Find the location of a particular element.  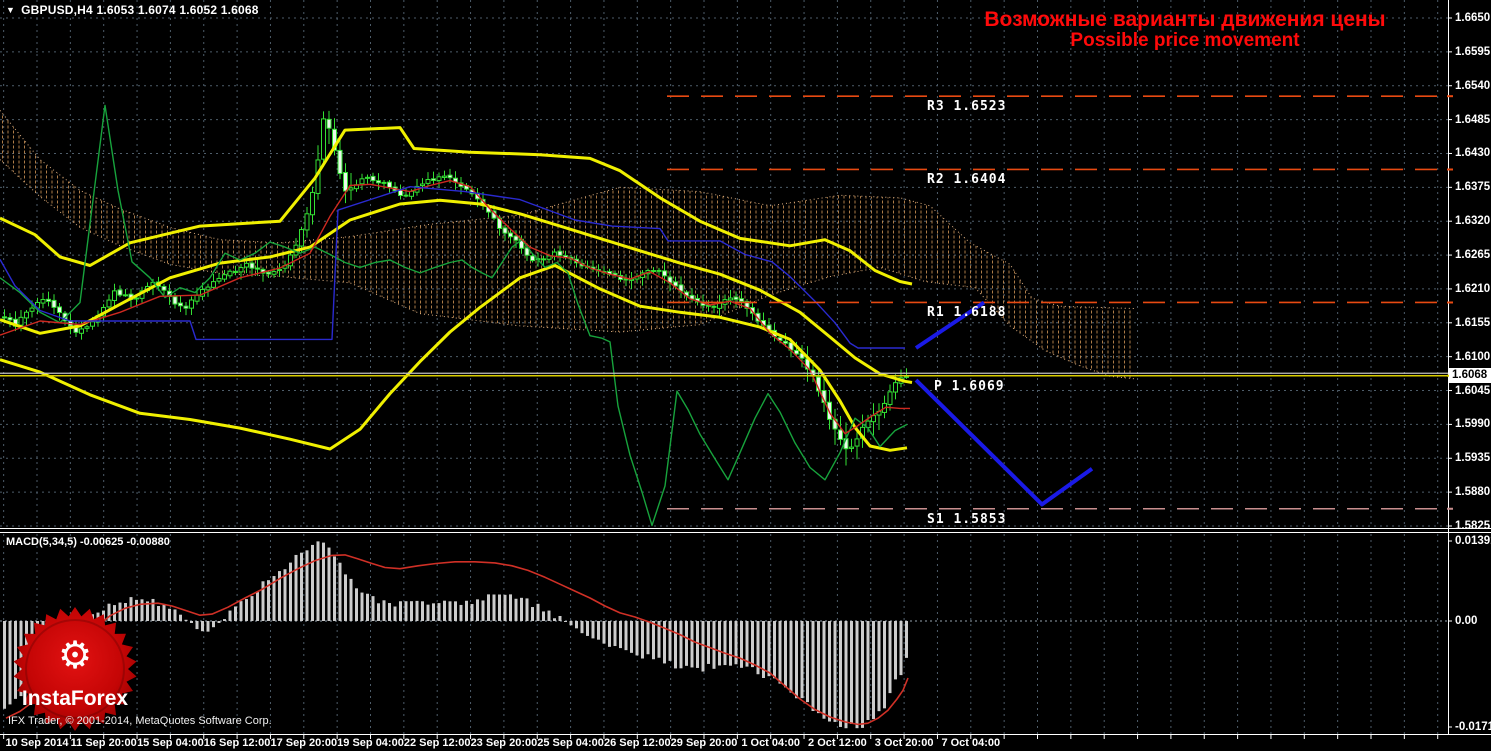

gear-icon: ⚙ is located at coordinates (75, 655).